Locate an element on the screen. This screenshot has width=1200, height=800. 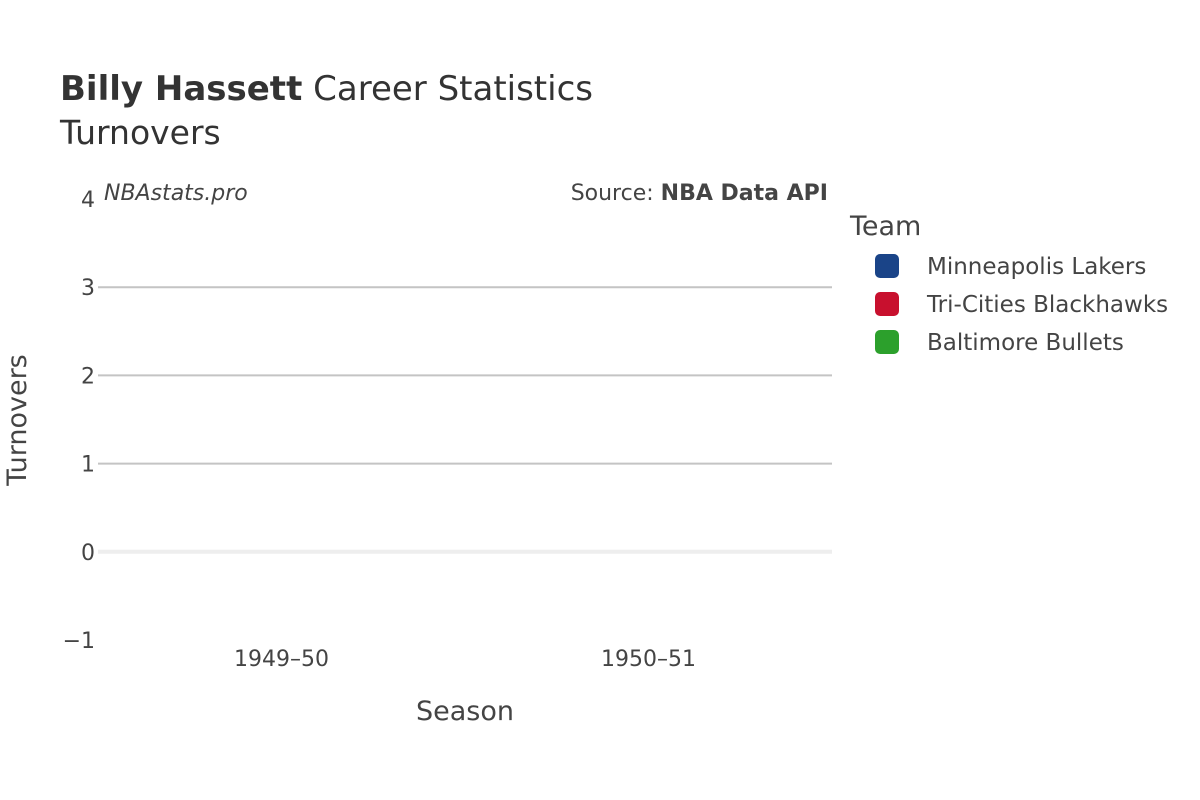
x-tick-label: 1949–50 is located at coordinates (281, 659).